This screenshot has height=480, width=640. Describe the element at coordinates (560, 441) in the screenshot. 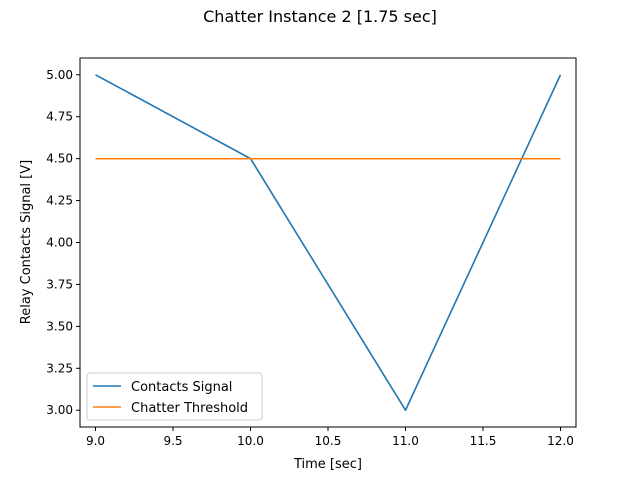

I see `x-tick-label: 12.0` at that location.